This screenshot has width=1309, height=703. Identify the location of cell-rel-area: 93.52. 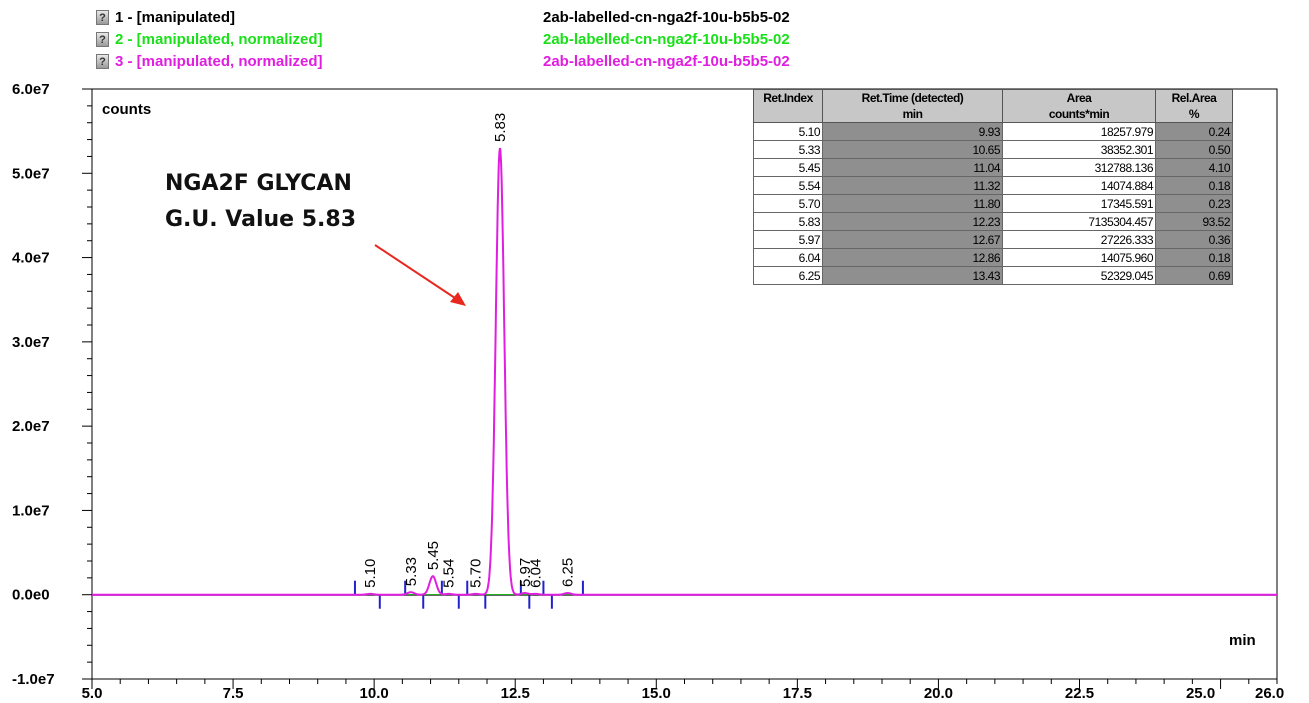
(1194, 221).